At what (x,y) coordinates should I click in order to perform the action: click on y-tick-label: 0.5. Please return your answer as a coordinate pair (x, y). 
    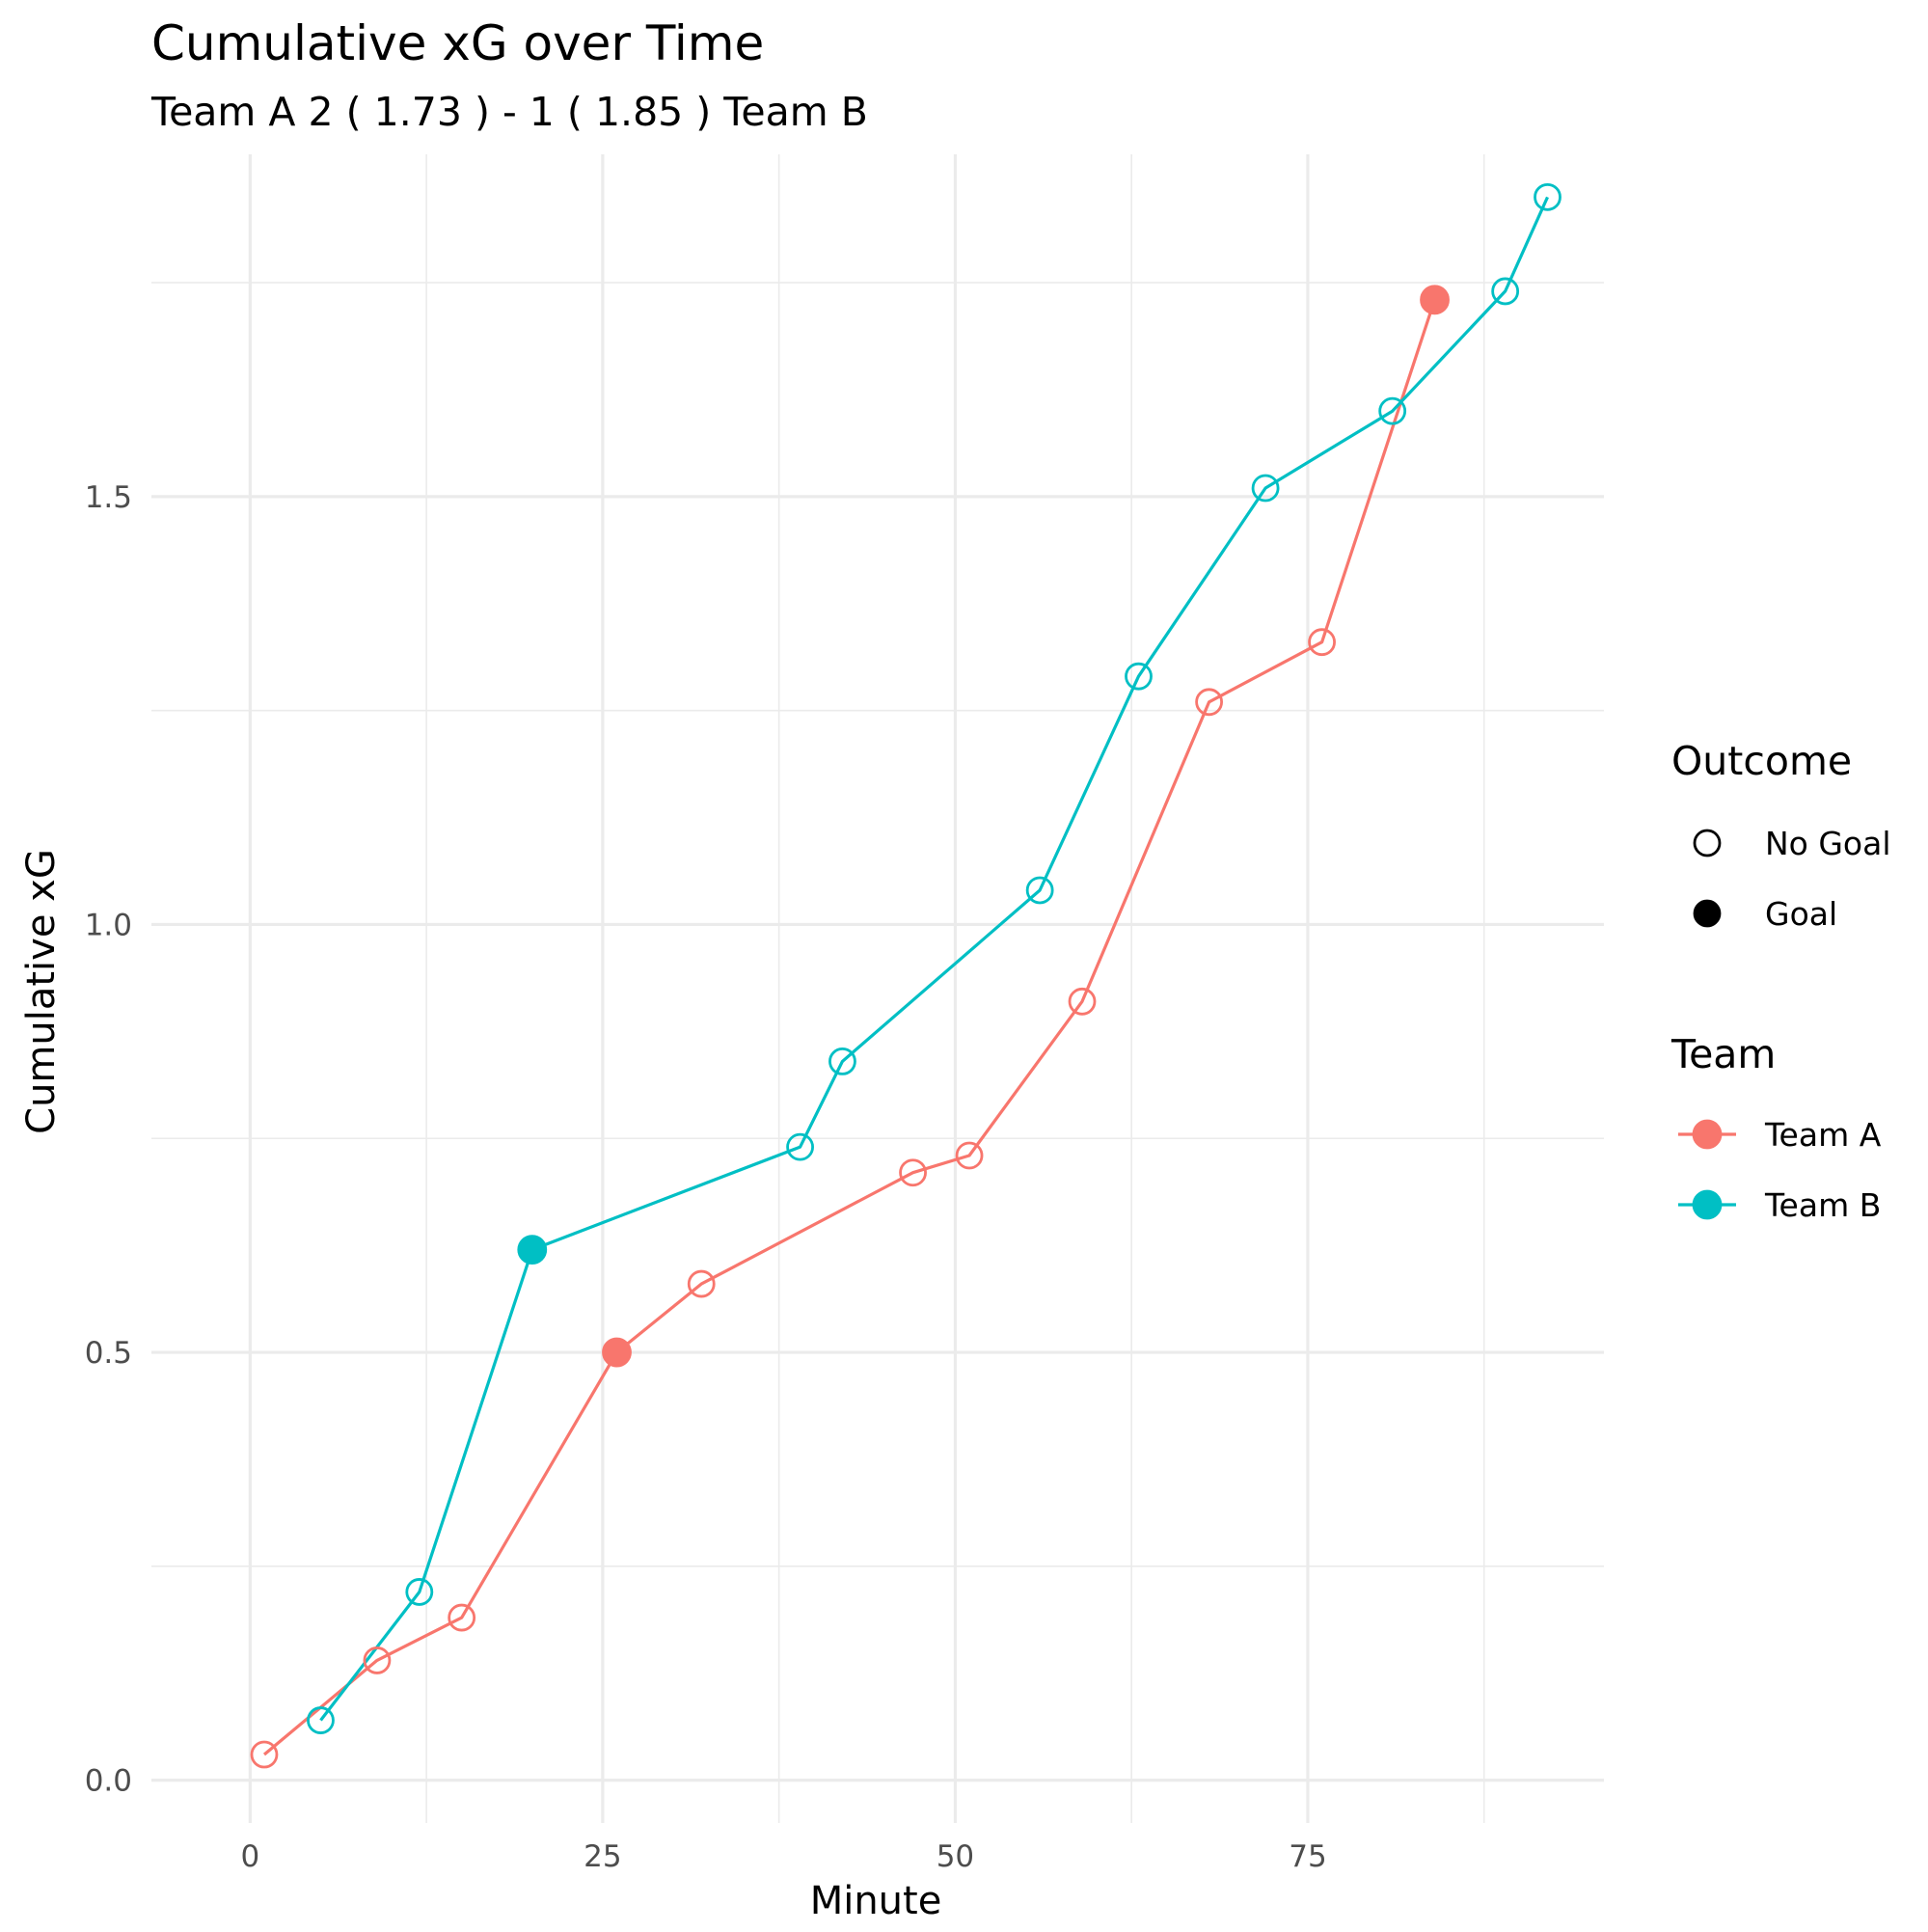
    Looking at the image, I should click on (108, 1353).